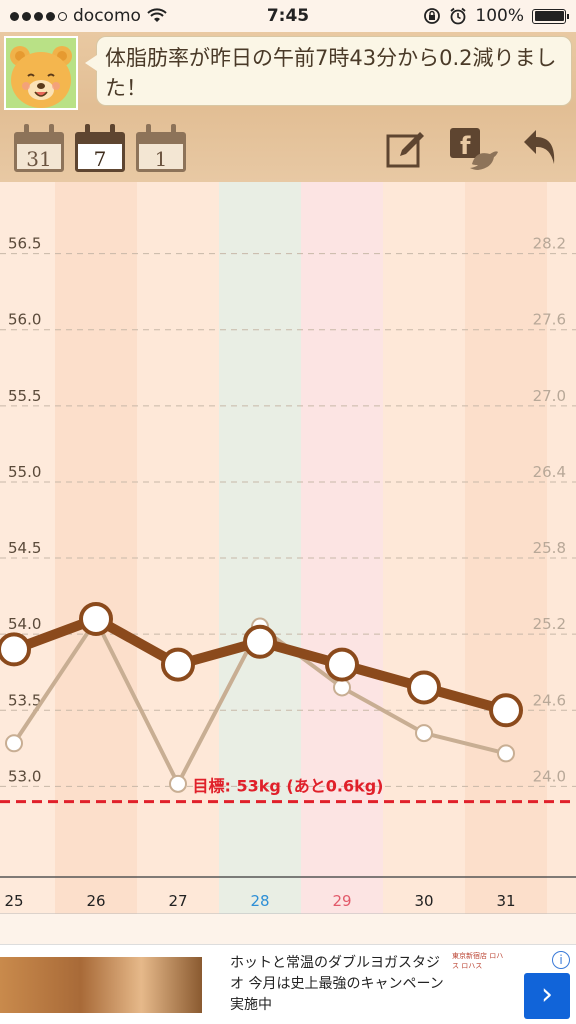 The width and height of the screenshot is (576, 1024). I want to click on signal-strength-icon, so click(38, 16).